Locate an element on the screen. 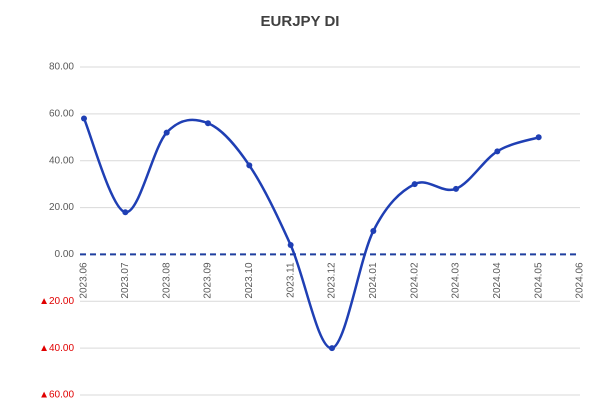 Image resolution: width=600 pixels, height=403 pixels. chart-title: EURJPY DI is located at coordinates (300, 21).